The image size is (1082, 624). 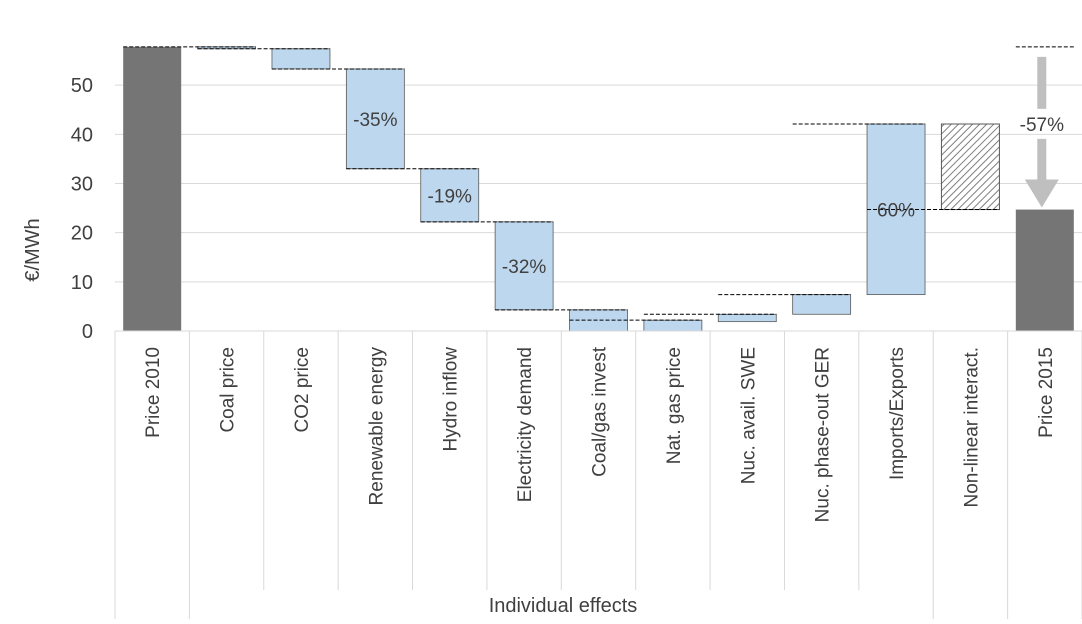 What do you see at coordinates (302, 390) in the screenshot?
I see `x-tick-label: CO2 price` at bounding box center [302, 390].